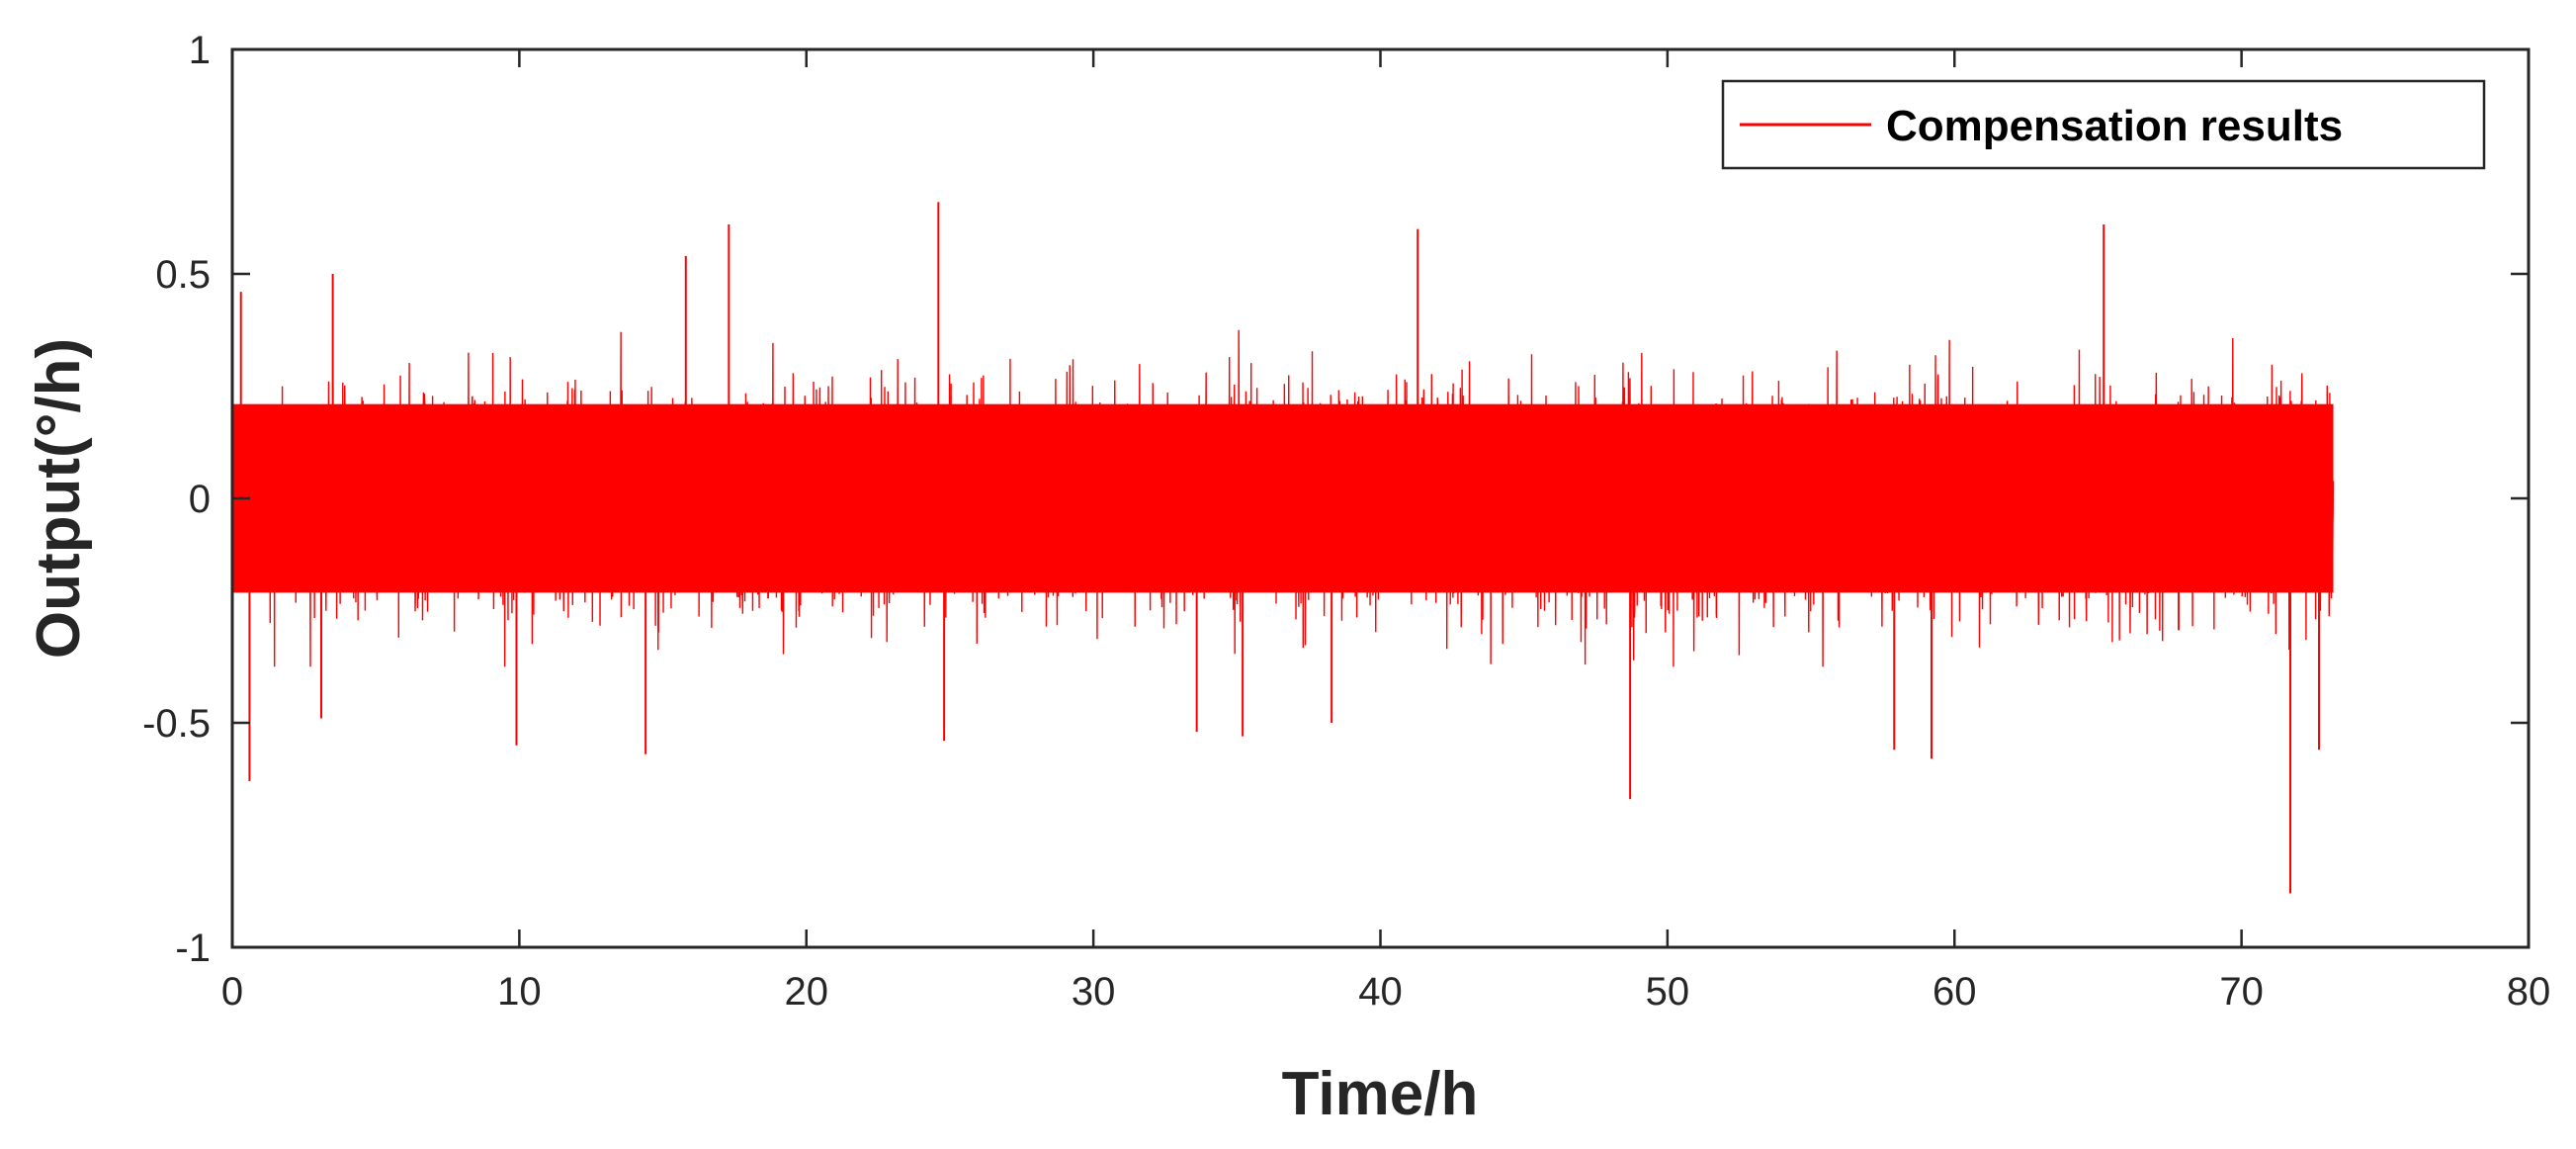  What do you see at coordinates (59, 499) in the screenshot?
I see `y-axis-title: Output(°/h)` at bounding box center [59, 499].